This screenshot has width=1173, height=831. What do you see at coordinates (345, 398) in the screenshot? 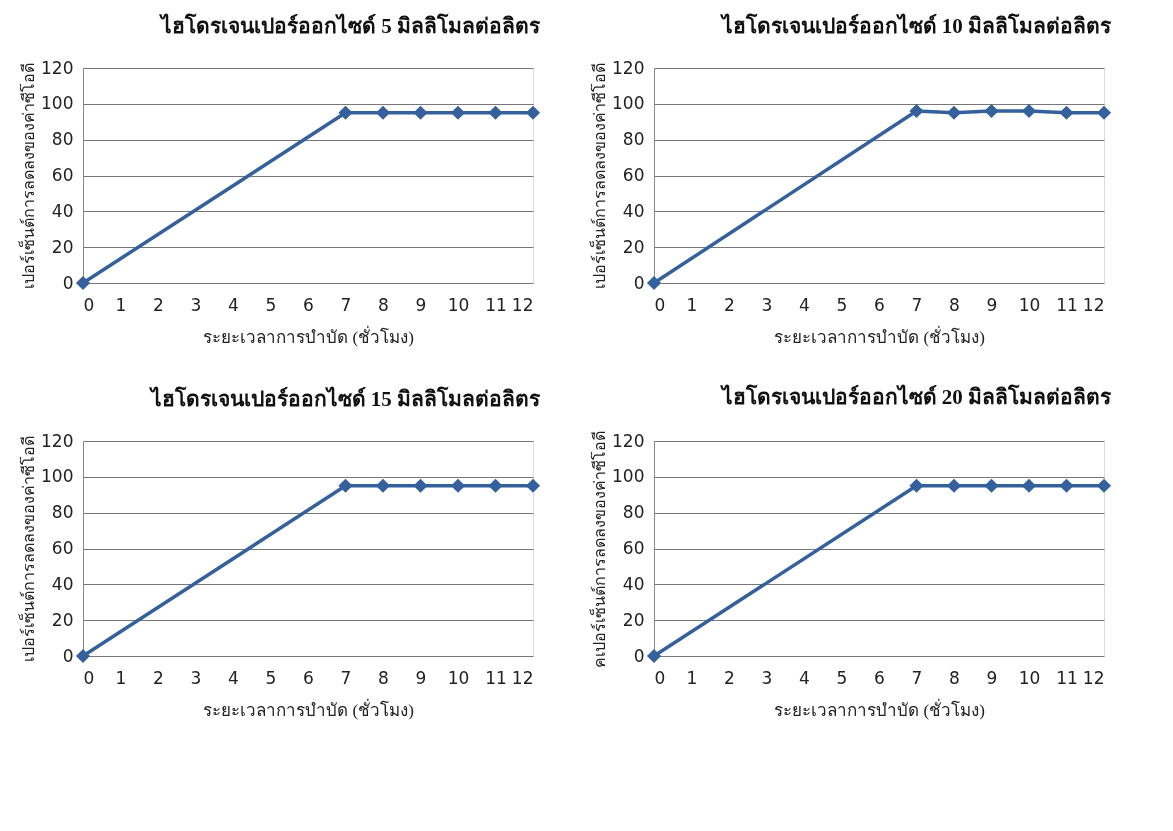
I see `chart-title: ไฮโดรเจนเปอร์ออกไซด์ 15 มิลลิโมลต่อลิตร` at bounding box center [345, 398].